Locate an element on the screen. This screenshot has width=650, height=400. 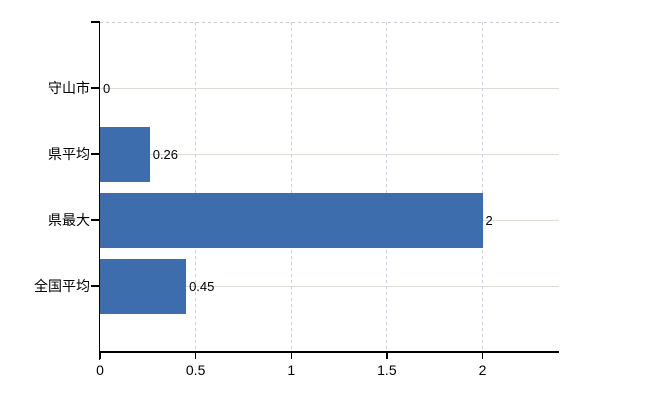
y-axis-line is located at coordinates (99, 191).